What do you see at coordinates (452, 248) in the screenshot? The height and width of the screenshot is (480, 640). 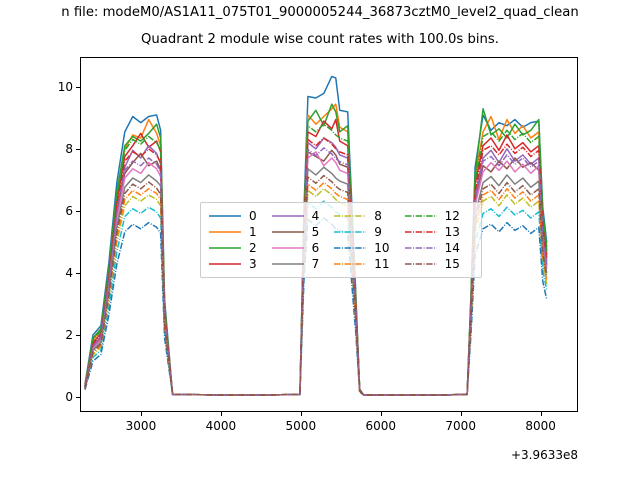 I see `legend-label: 14` at bounding box center [452, 248].